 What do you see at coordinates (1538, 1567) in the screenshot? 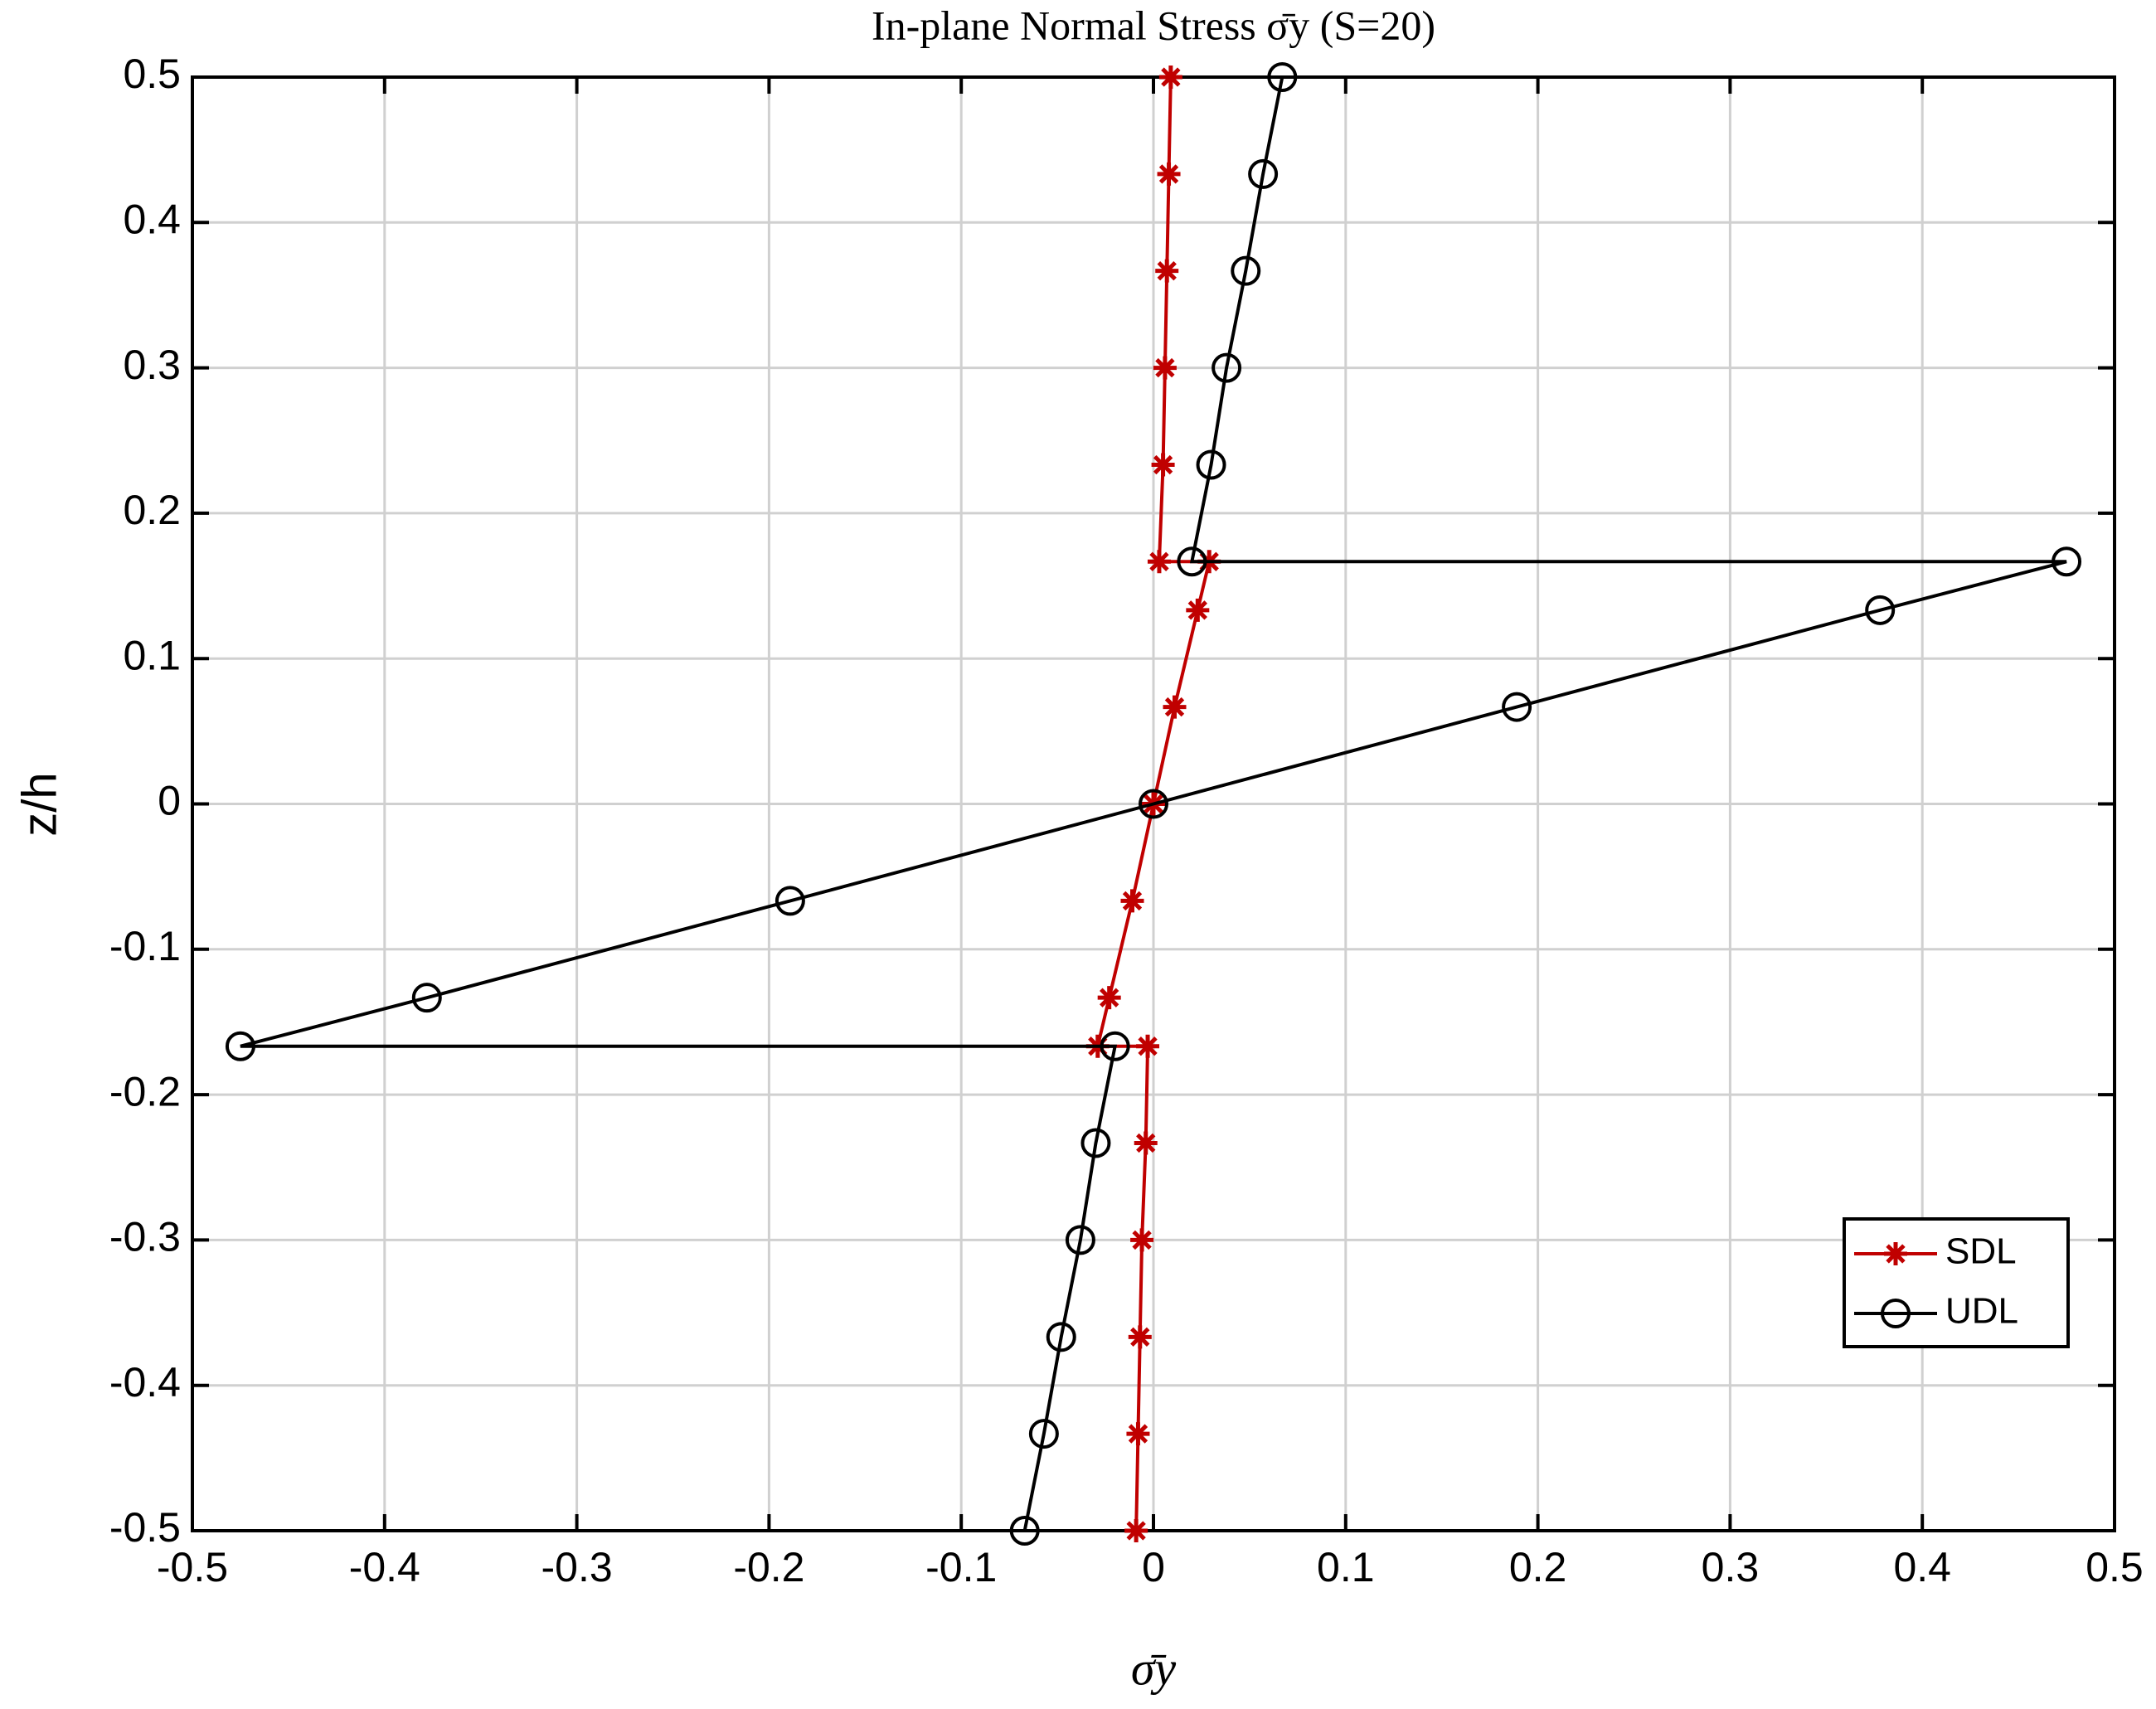
I see `x-tick-label: 0.2` at bounding box center [1538, 1567].